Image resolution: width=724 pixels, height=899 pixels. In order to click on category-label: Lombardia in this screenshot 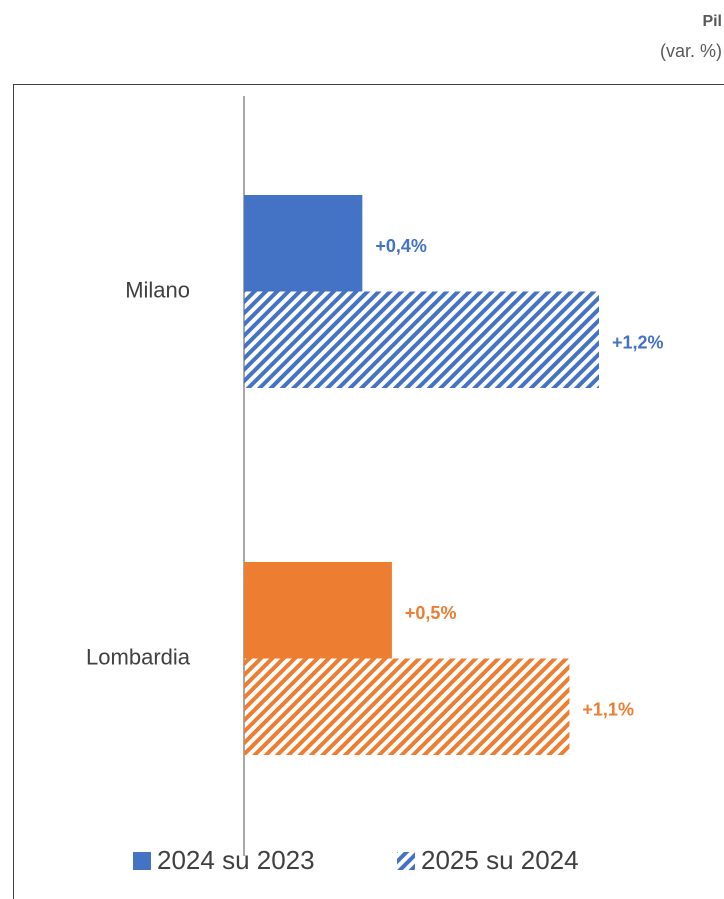, I will do `click(138, 656)`.